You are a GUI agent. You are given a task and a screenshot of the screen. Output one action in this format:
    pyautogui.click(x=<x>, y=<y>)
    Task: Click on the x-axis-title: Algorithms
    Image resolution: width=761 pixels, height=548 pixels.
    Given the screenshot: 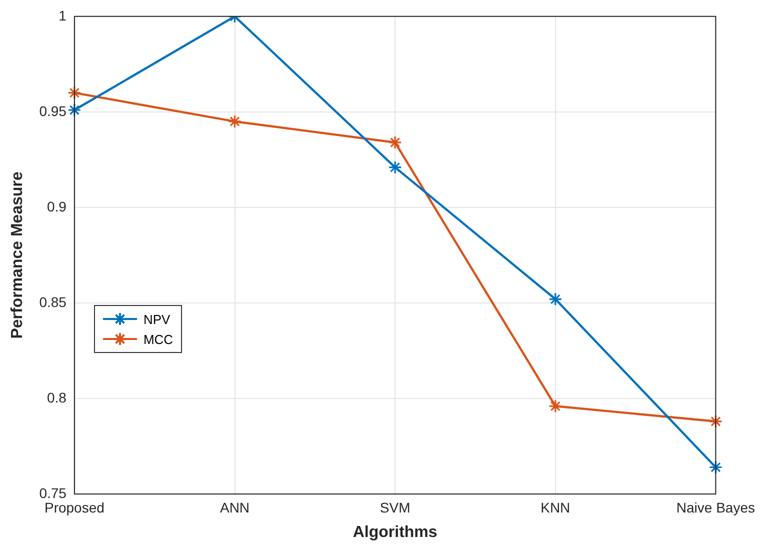 What is the action you would take?
    pyautogui.click(x=395, y=532)
    